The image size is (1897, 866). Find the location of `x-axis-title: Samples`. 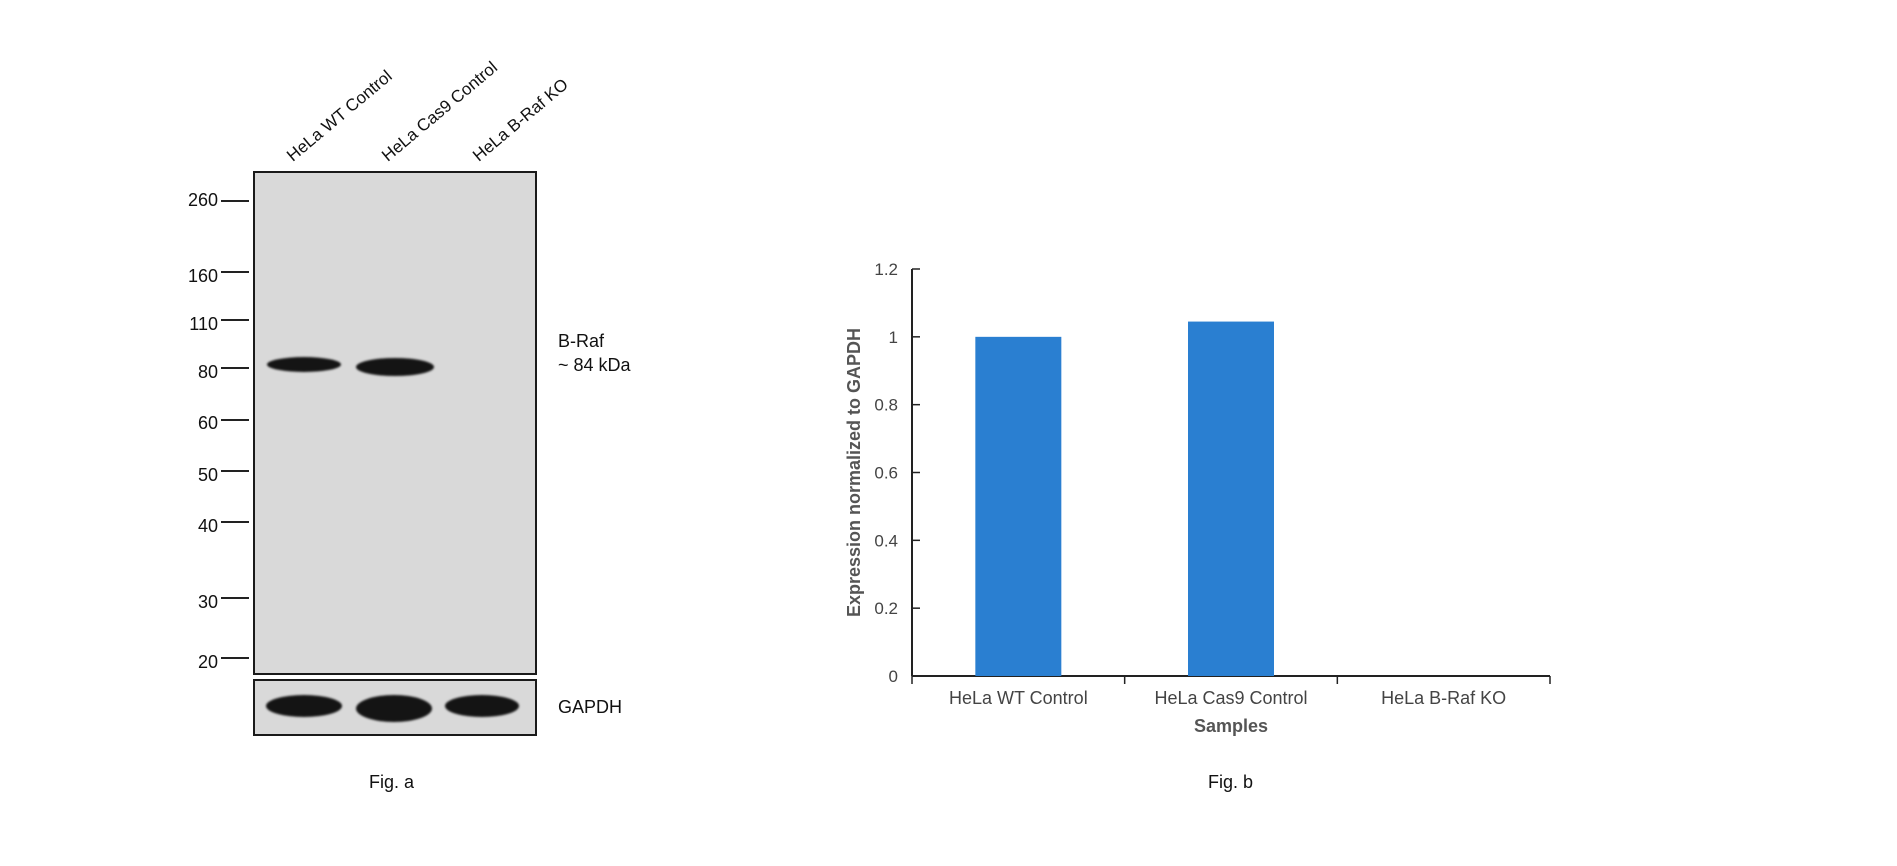

x-axis-title: Samples is located at coordinates (1231, 726).